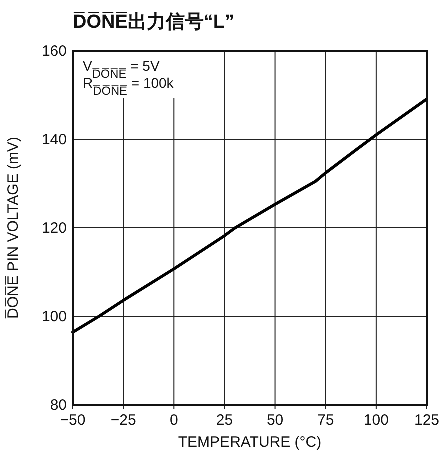  What do you see at coordinates (54, 140) in the screenshot?
I see `y-tick-label: 140` at bounding box center [54, 140].